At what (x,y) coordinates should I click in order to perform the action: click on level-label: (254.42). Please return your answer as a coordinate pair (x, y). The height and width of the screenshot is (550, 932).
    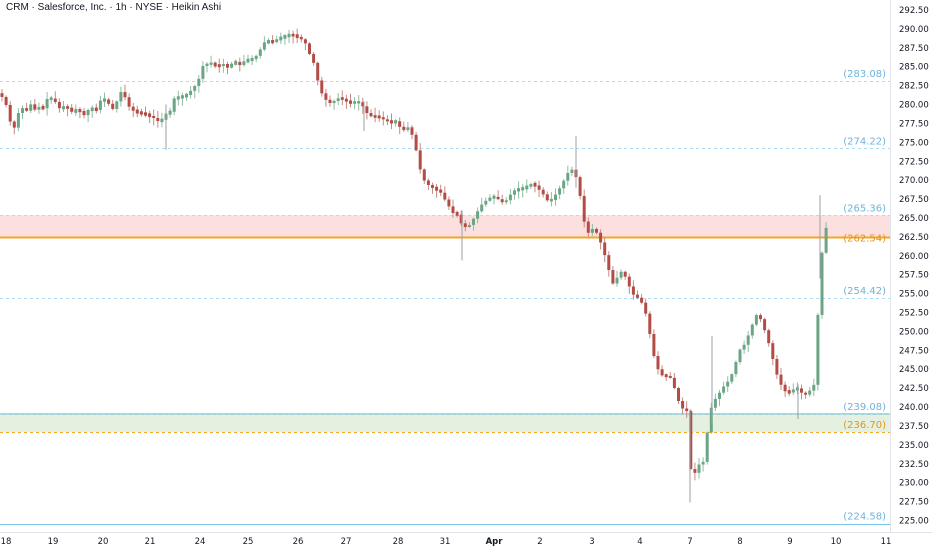
    Looking at the image, I should click on (864, 291).